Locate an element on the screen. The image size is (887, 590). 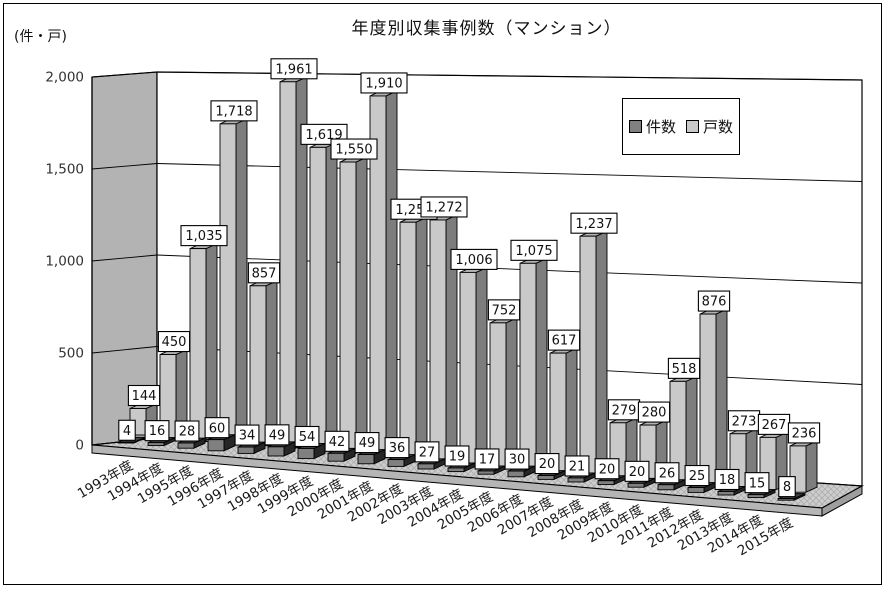
label-kensu-2001年度: 49 is located at coordinates (367, 443).